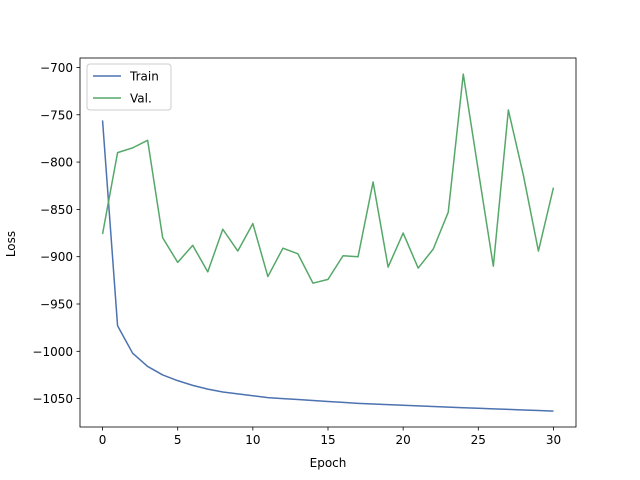 The height and width of the screenshot is (480, 640). I want to click on x-tick-label: 30, so click(553, 440).